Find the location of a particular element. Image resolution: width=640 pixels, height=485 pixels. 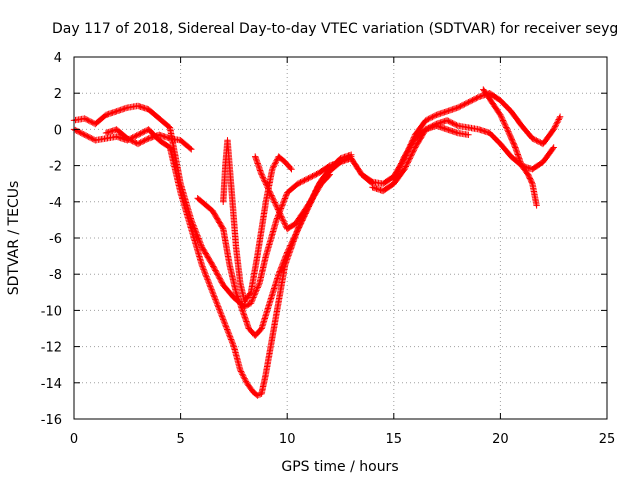

x-tick-label: 0 is located at coordinates (74, 439).